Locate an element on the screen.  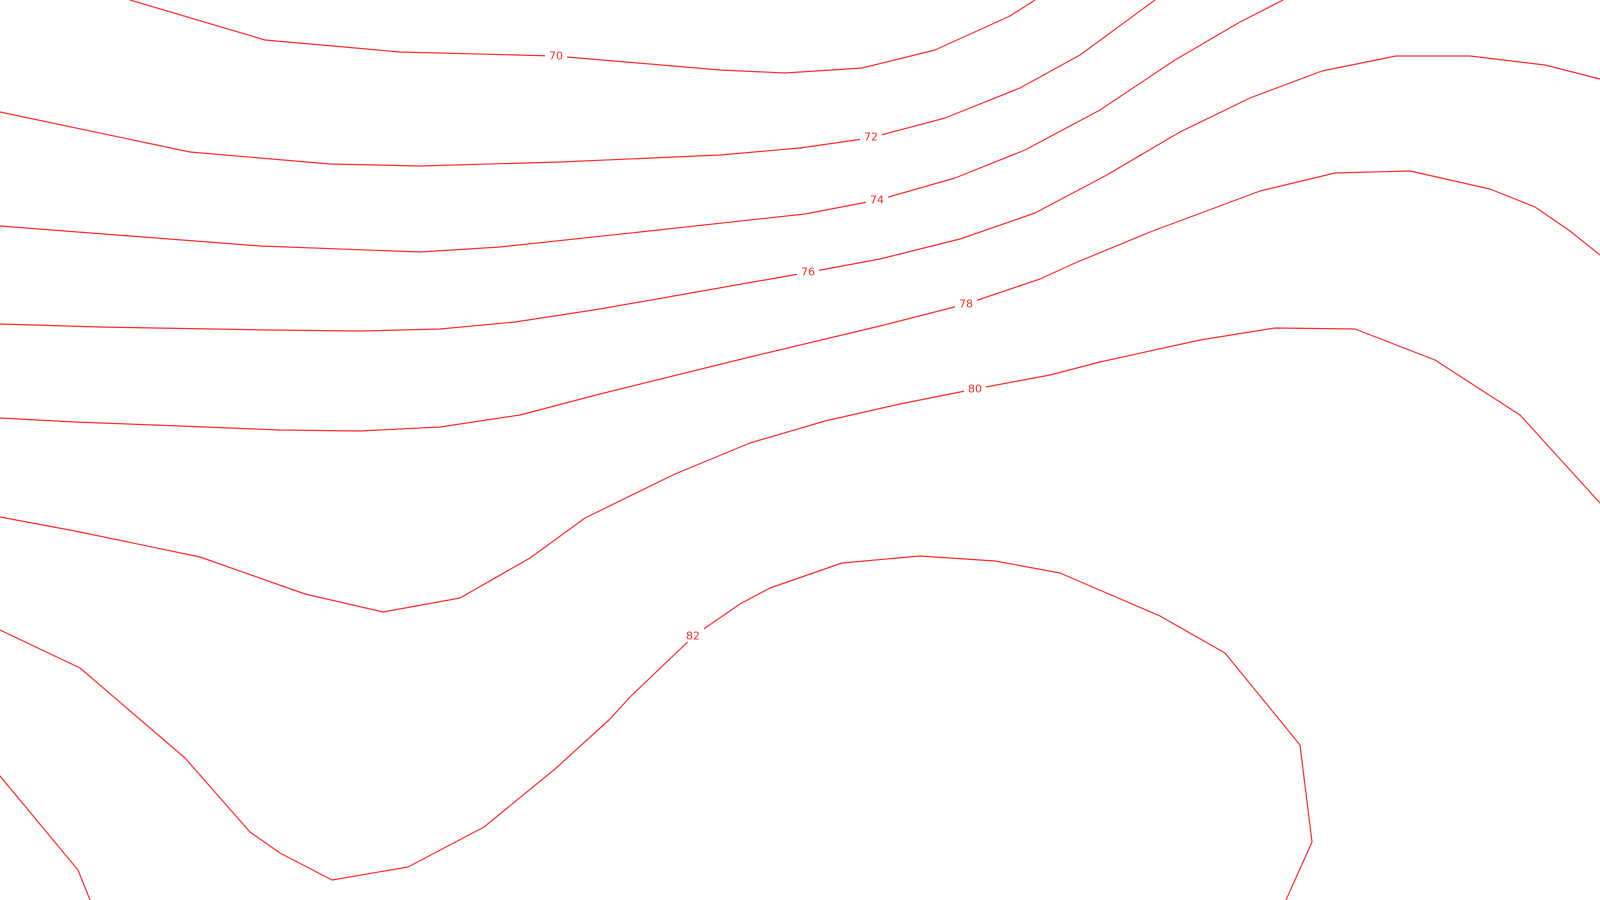
contour-label-82: 82 is located at coordinates (693, 636).